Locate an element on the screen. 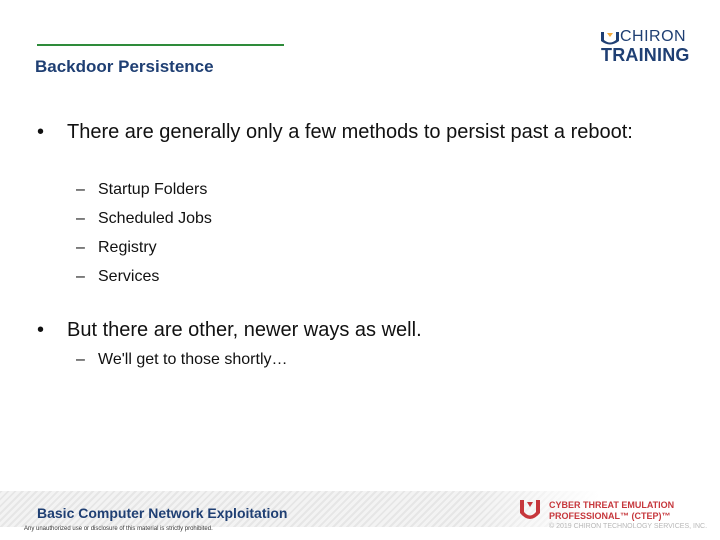 Image resolution: width=720 pixels, height=540 pixels. copyright-notice: © 2019 CHIRON TECHNOLOGY SERVICES, INC. is located at coordinates (628, 526).